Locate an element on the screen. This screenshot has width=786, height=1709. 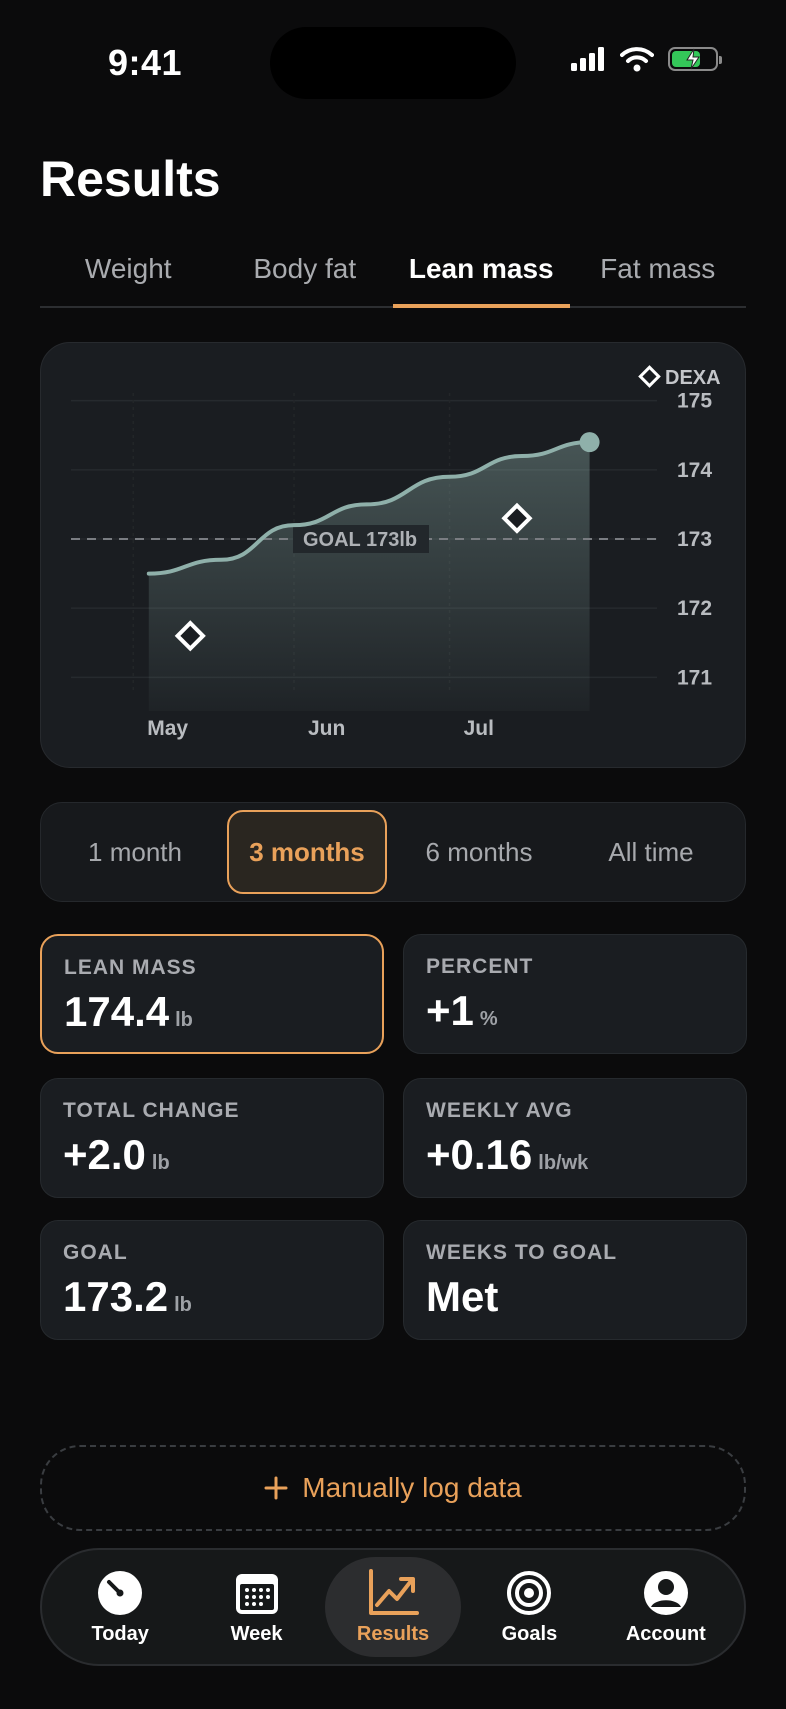
y-tick-label: 172 is located at coordinates (694, 608).